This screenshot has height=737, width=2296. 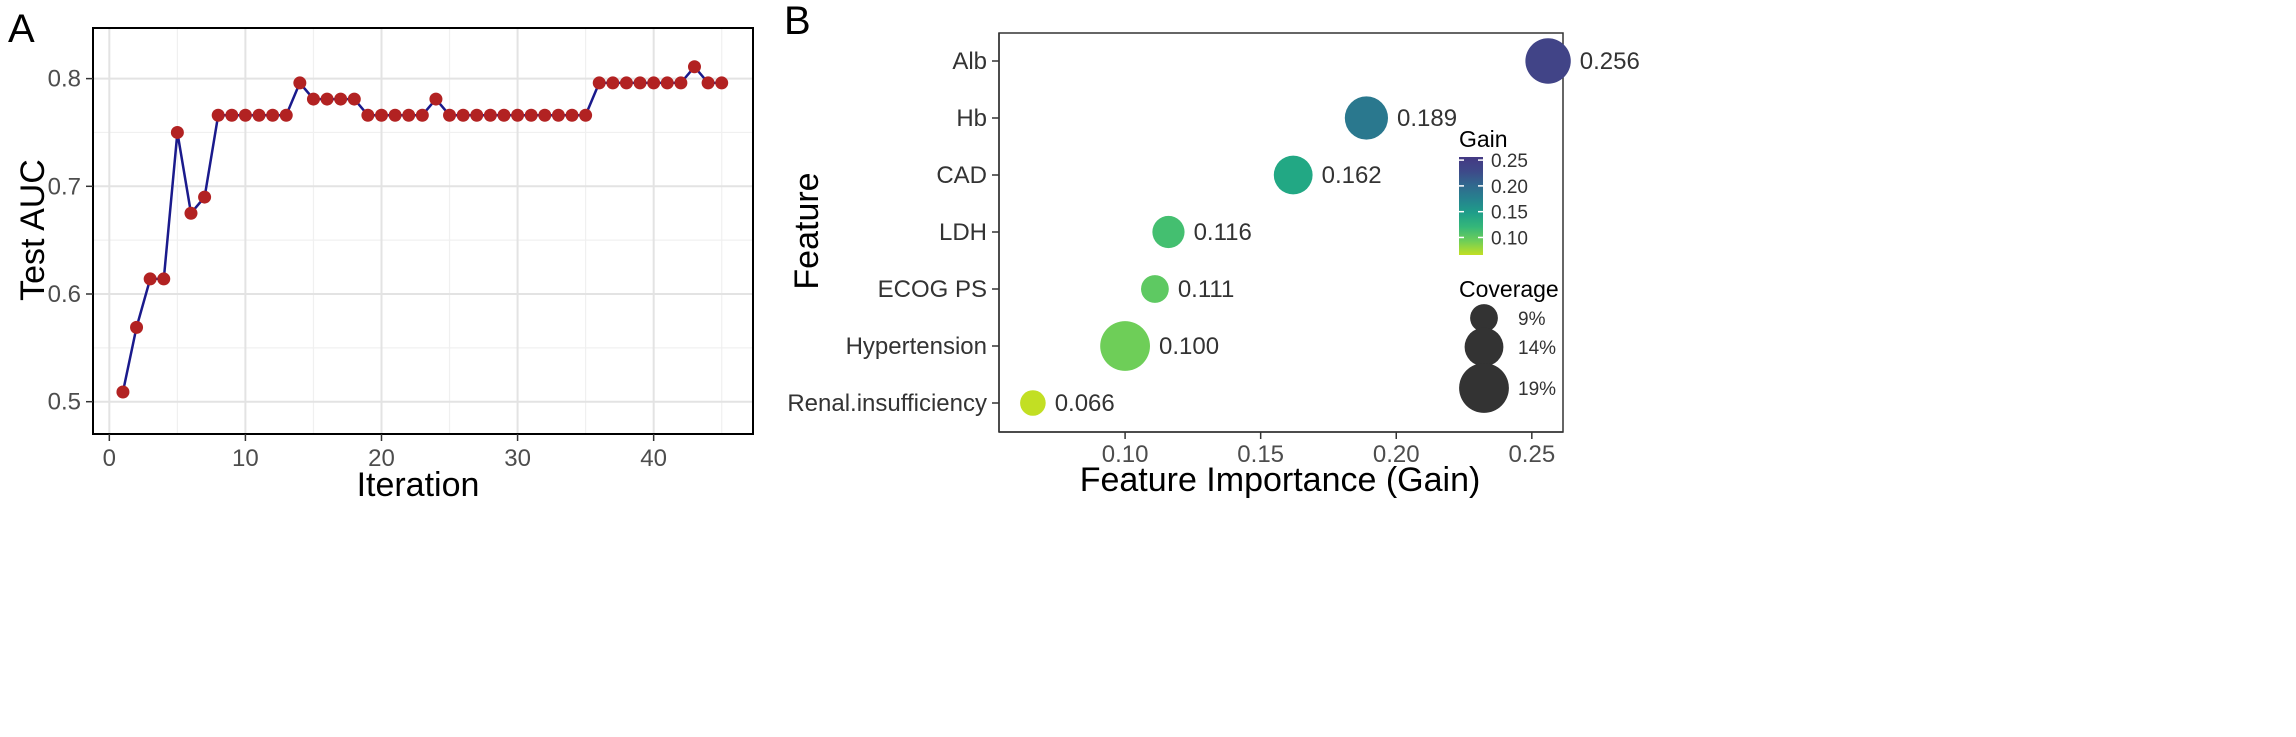 I want to click on feature-label: Renal.insufficiency, so click(x=887, y=403).